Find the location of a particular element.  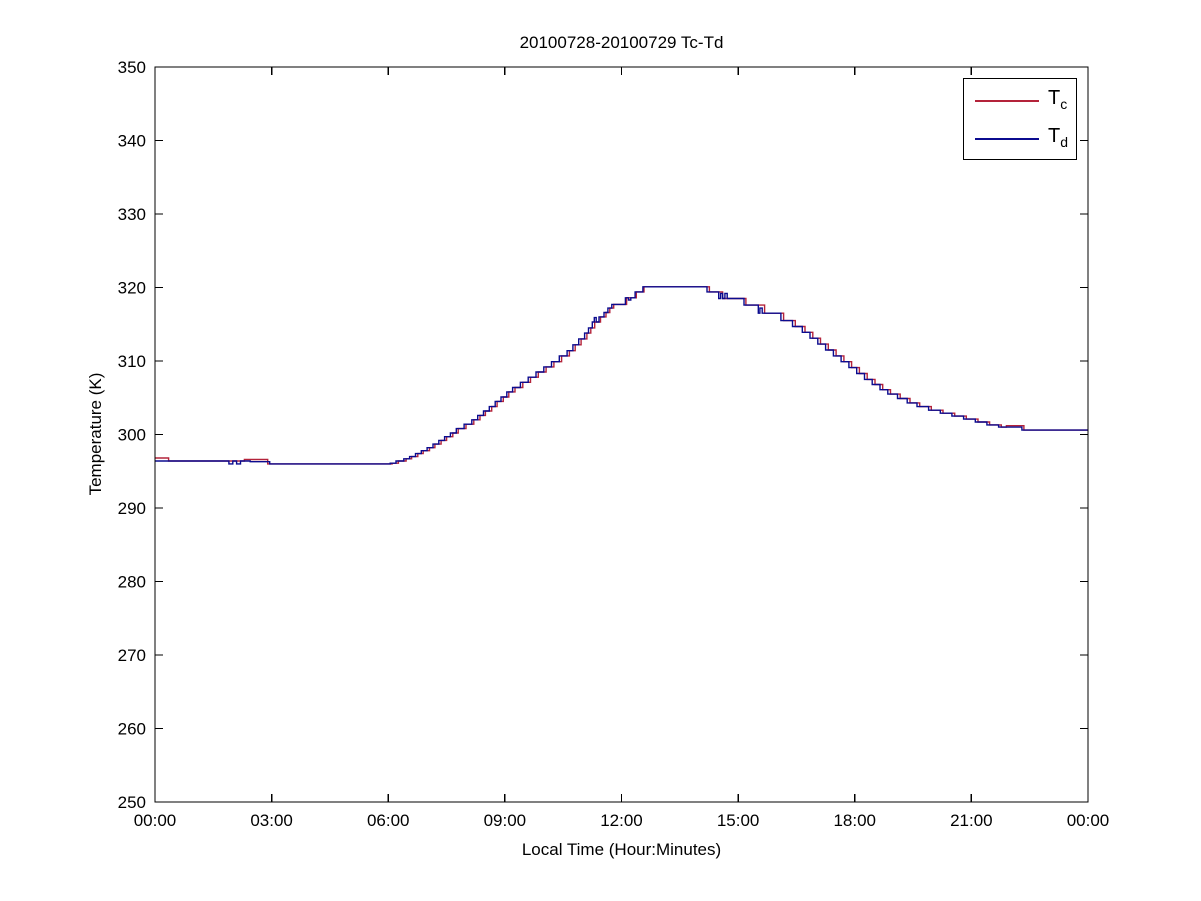

x-tick-label: 21:00 is located at coordinates (971, 820).